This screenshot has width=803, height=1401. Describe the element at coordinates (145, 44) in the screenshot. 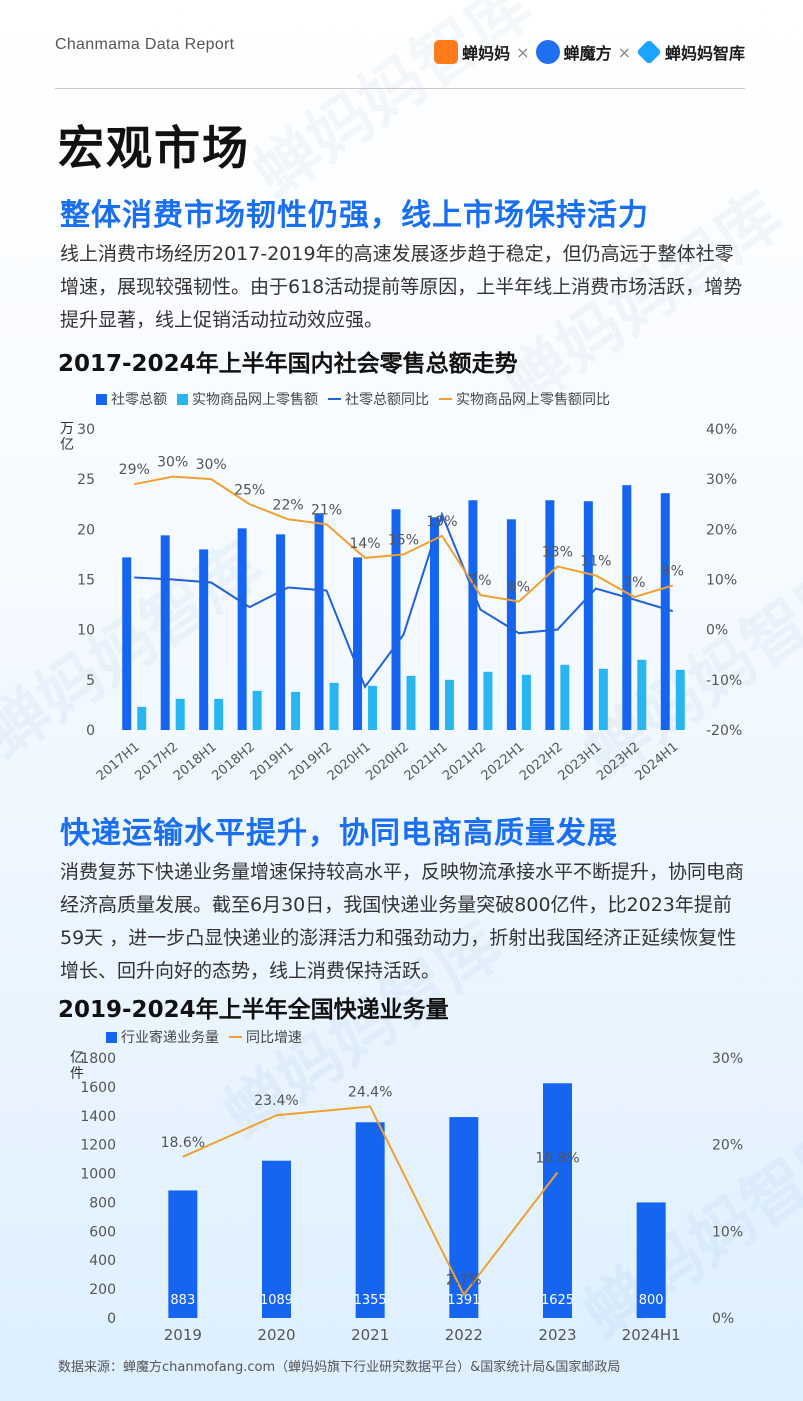

I see `brand-text: Chanmama Data Report` at that location.